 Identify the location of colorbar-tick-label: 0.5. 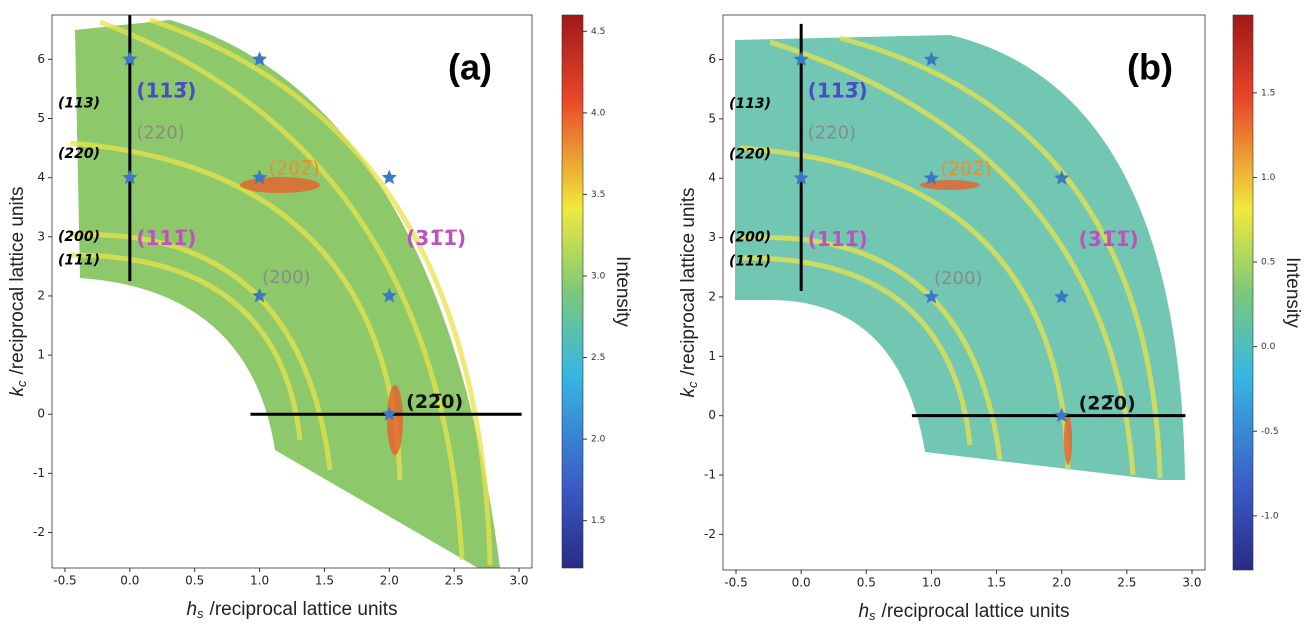
(1268, 263).